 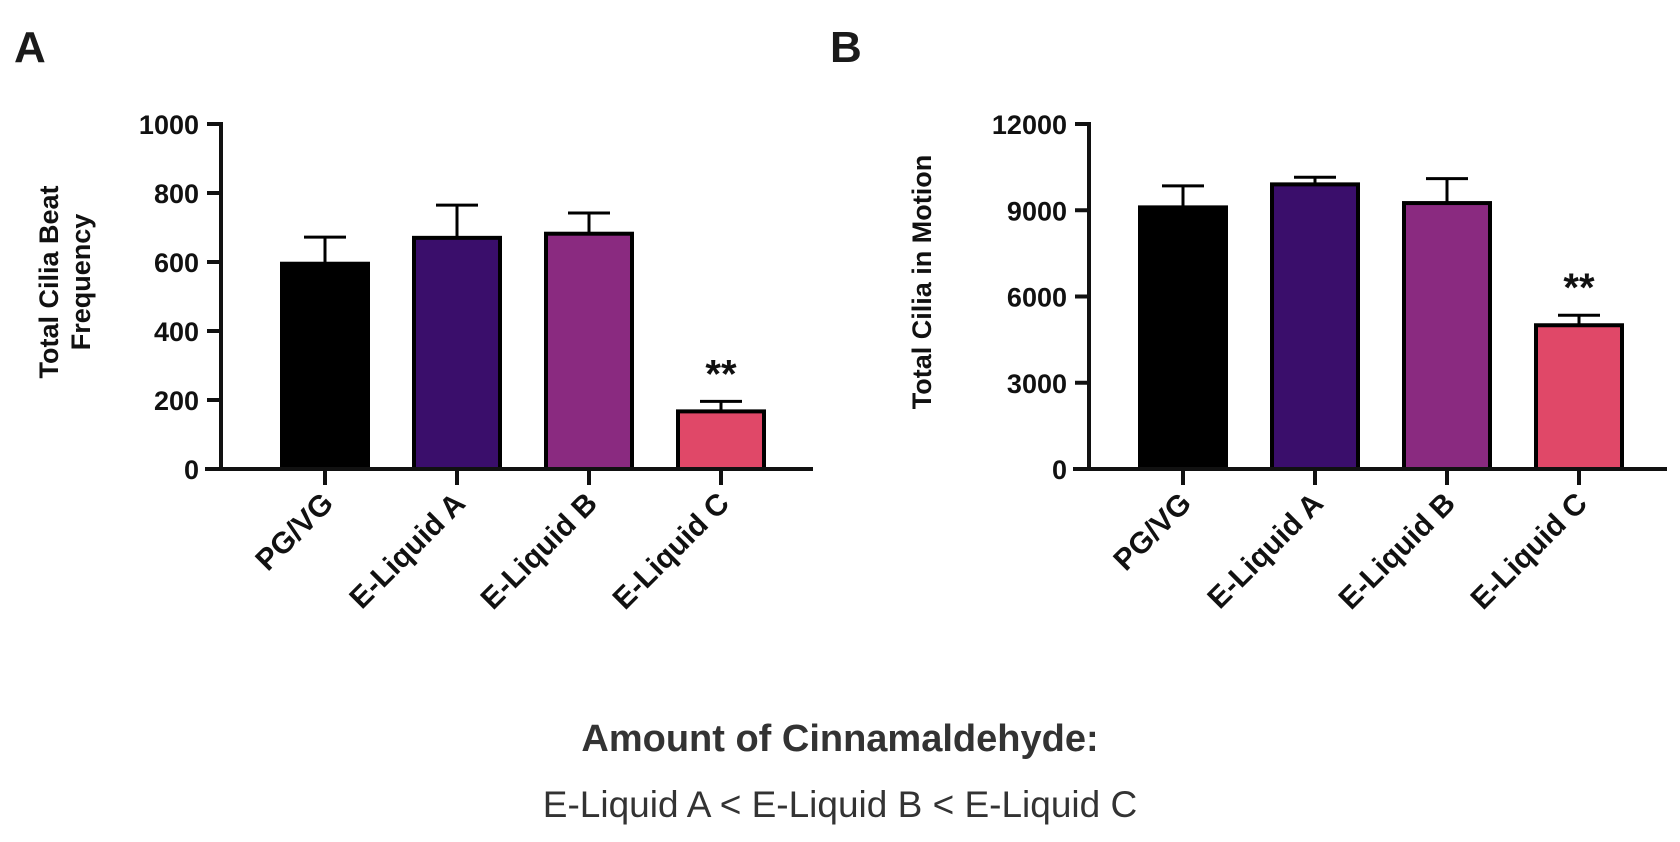 I want to click on panel-a-y-tick-label: 1000, so click(x=169, y=125).